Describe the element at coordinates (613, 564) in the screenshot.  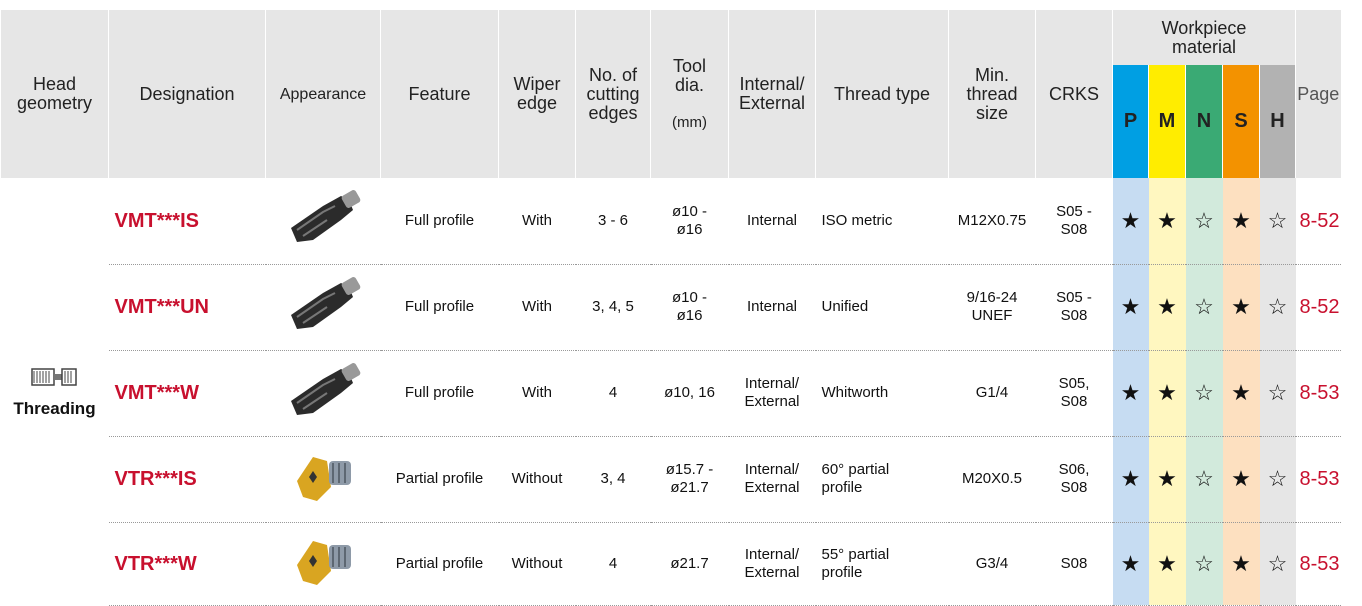
I see `cell-edges: 4` at that location.